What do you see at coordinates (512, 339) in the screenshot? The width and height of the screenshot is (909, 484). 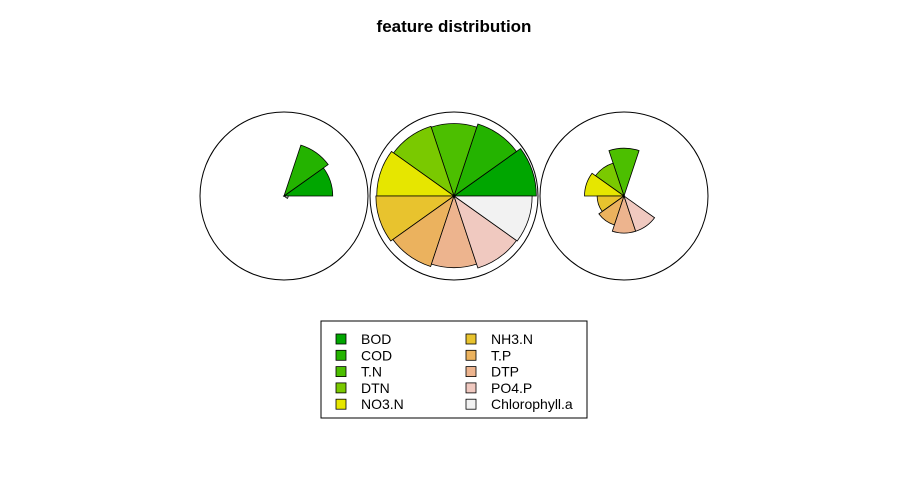 I see `legend-label: NH3.N` at bounding box center [512, 339].